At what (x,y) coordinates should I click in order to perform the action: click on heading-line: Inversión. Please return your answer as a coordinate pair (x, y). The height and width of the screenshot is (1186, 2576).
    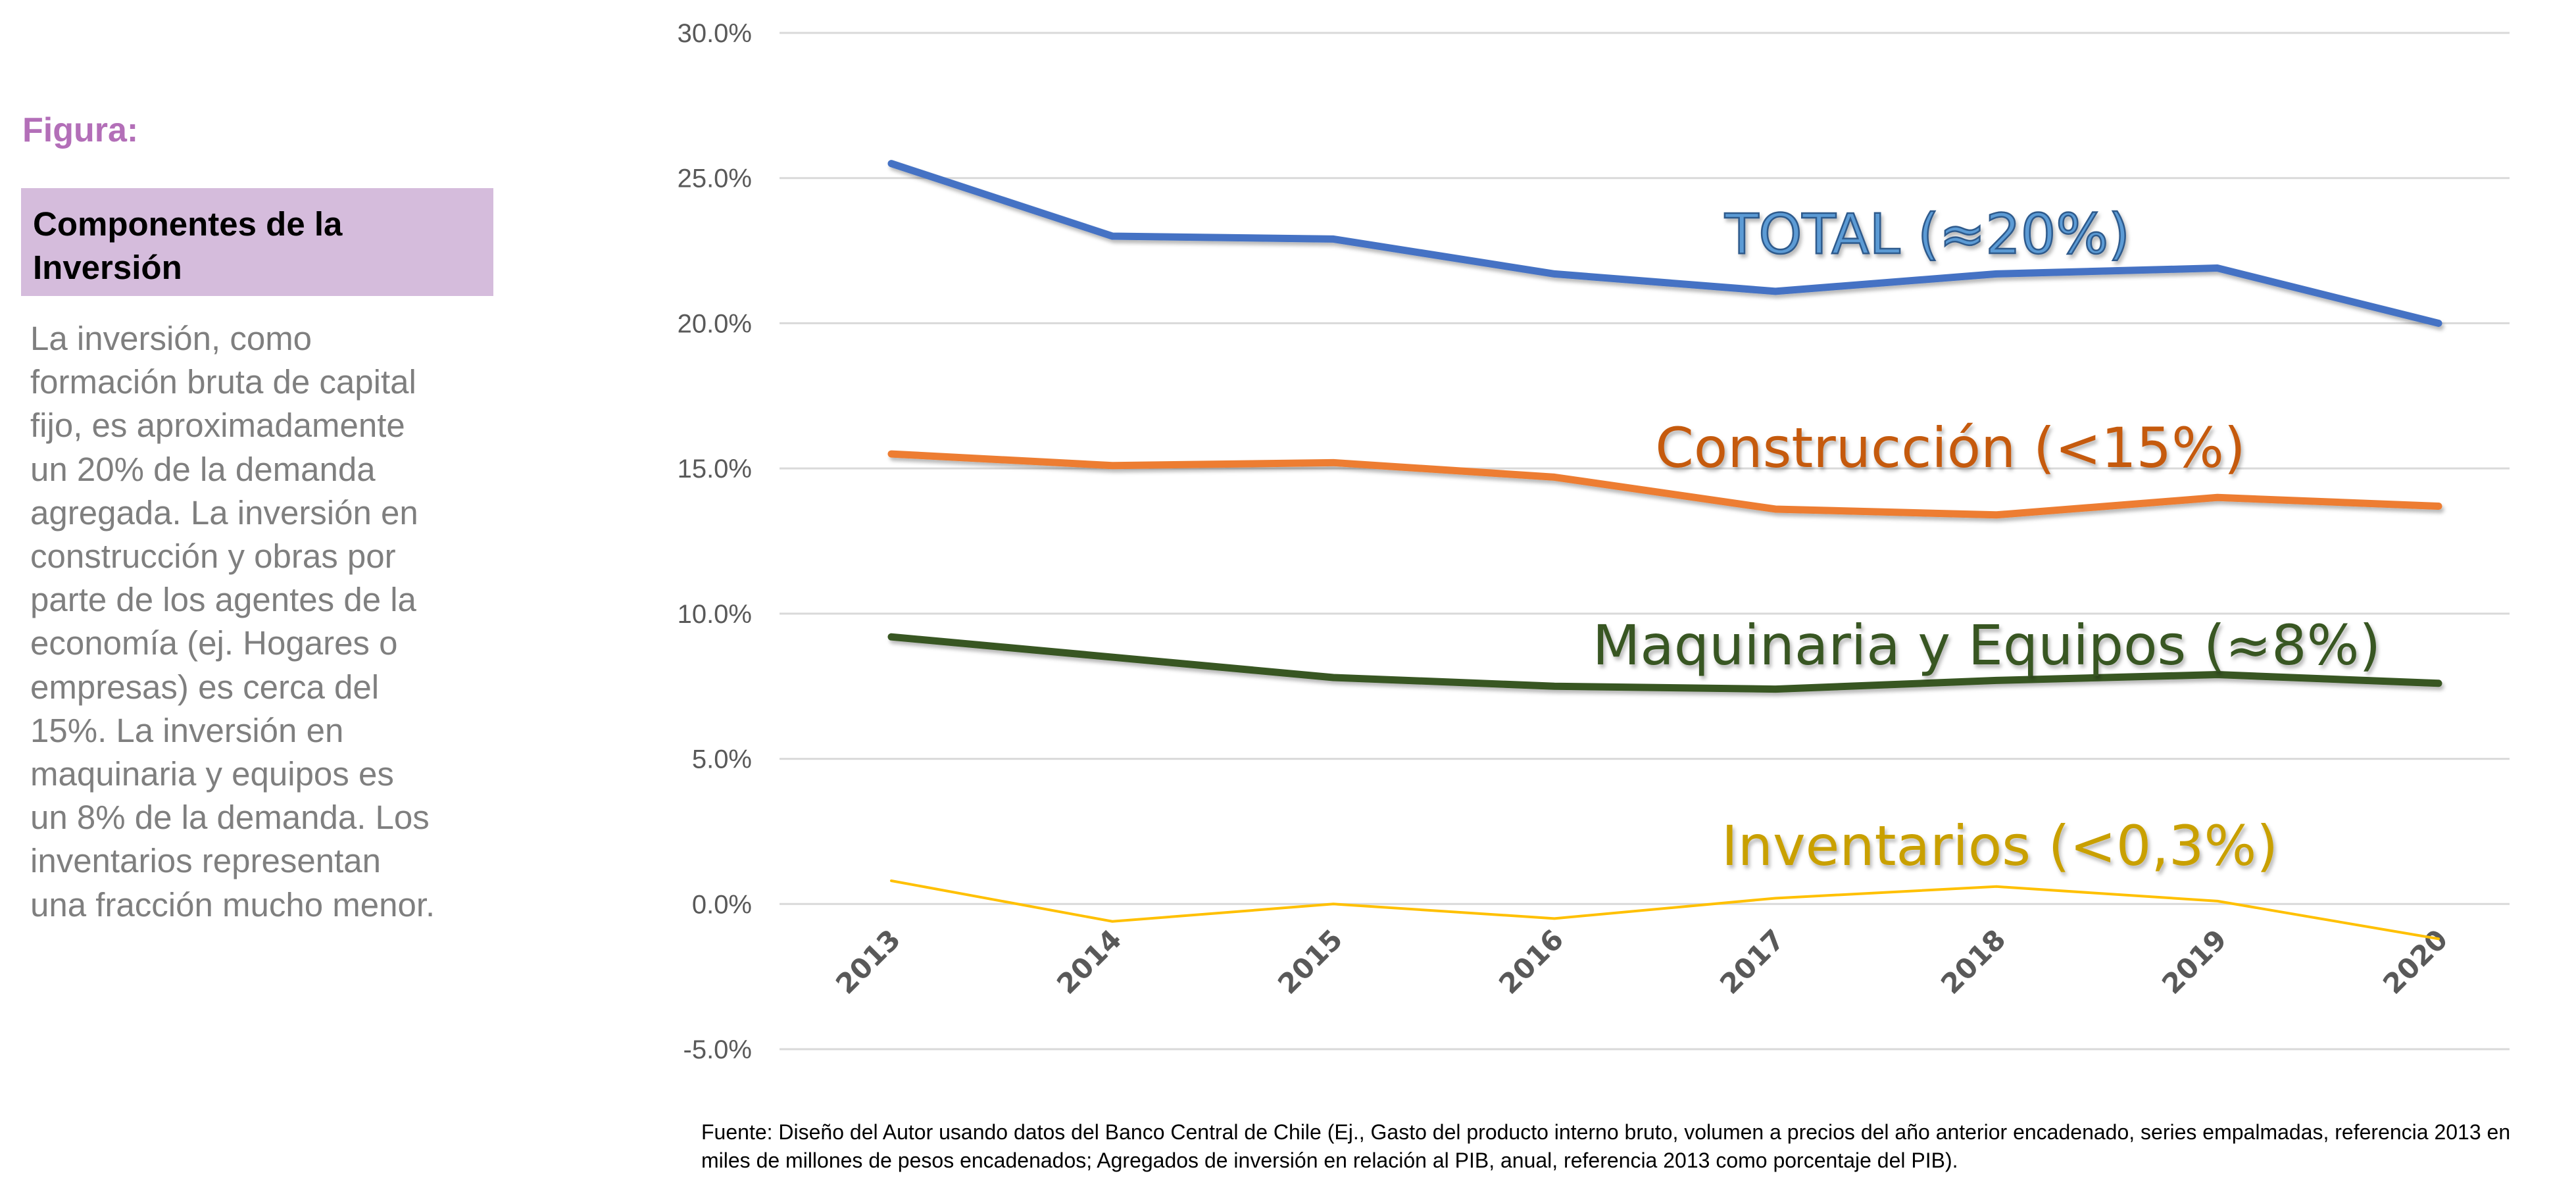
    Looking at the image, I should click on (107, 267).